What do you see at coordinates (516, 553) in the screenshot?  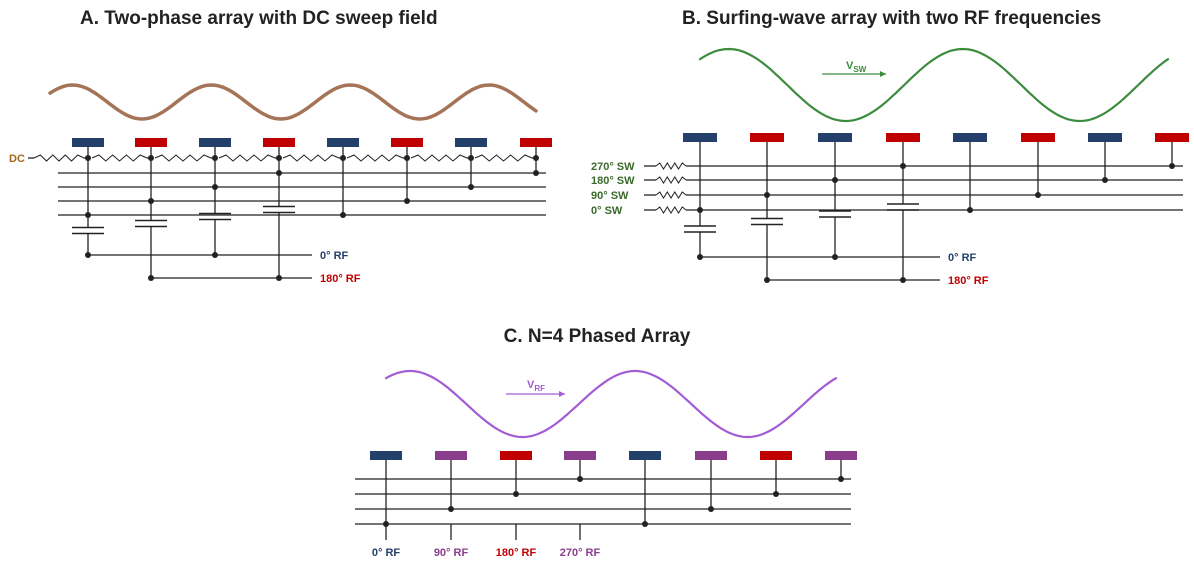 I see `phase-label: 180° RF` at bounding box center [516, 553].